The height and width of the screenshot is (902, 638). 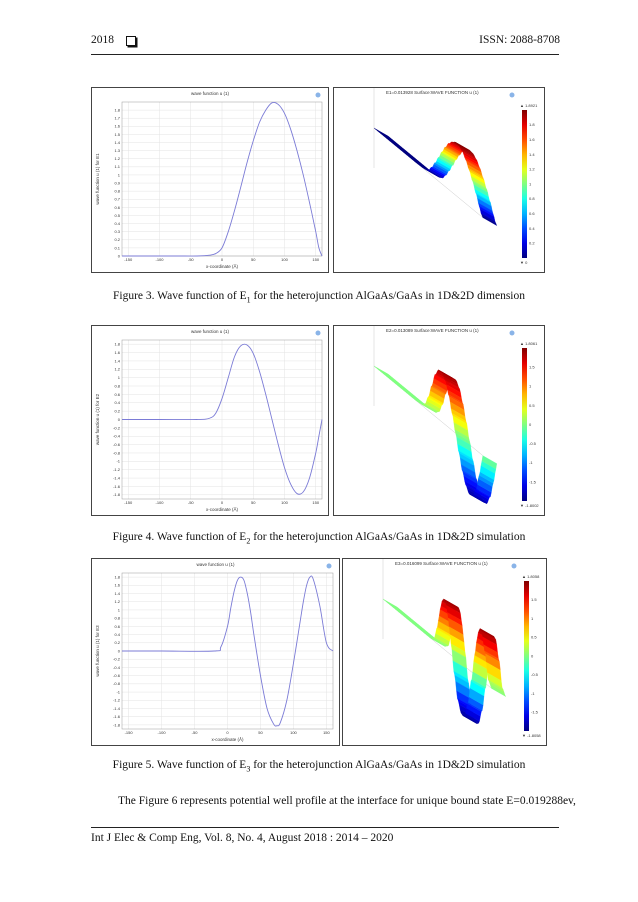 I want to click on y-tick-label: -1, so click(x=118, y=691).